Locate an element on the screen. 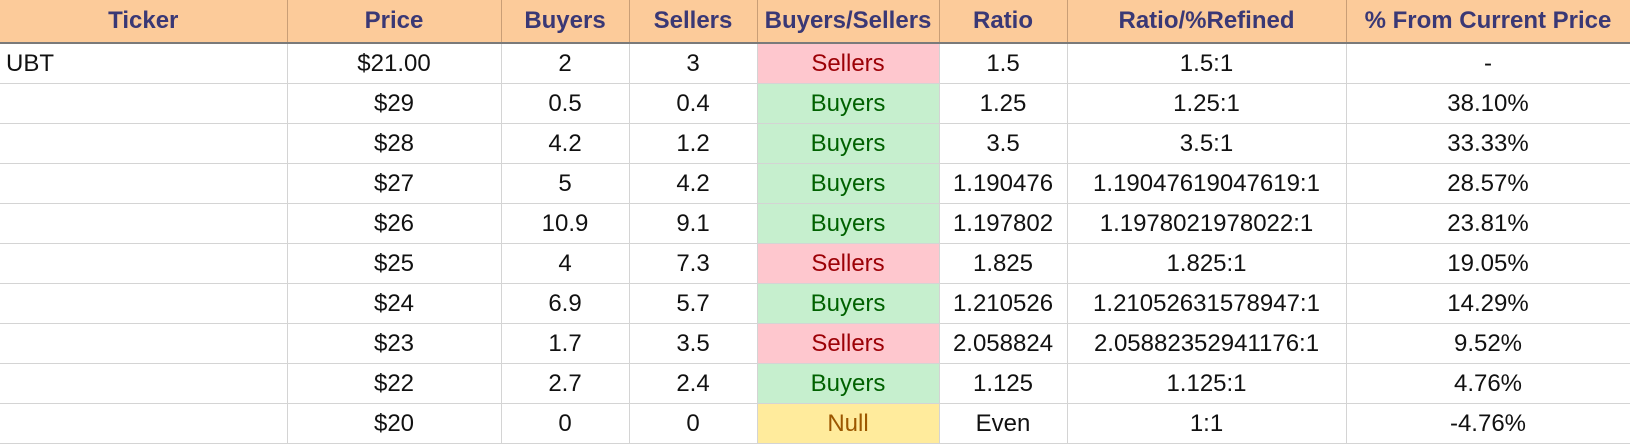  cell-buyers: 1.7 is located at coordinates (565, 343).